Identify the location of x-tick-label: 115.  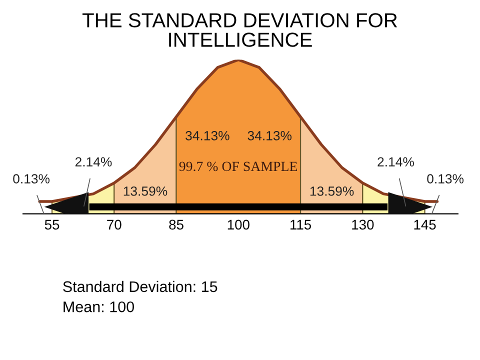
(301, 225).